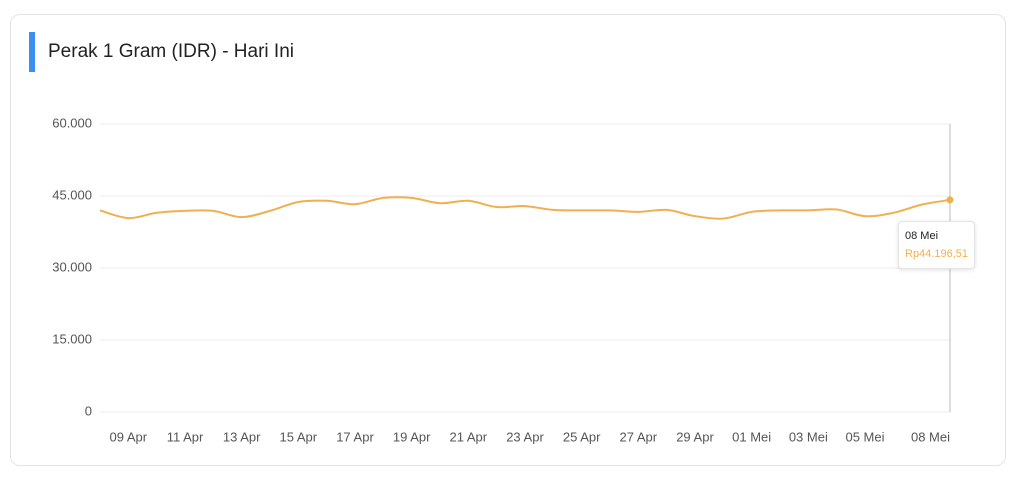  Describe the element at coordinates (922, 236) in the screenshot. I see `tooltip-date: 08 Mei` at that location.